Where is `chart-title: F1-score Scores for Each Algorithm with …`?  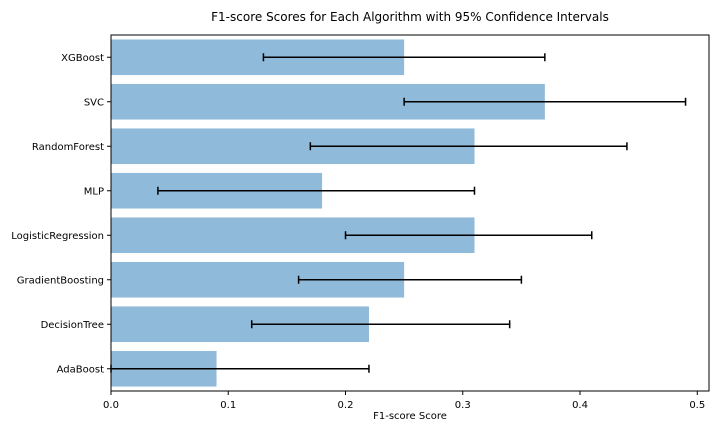
chart-title: F1-score Scores for Each Algorithm with … is located at coordinates (410, 17).